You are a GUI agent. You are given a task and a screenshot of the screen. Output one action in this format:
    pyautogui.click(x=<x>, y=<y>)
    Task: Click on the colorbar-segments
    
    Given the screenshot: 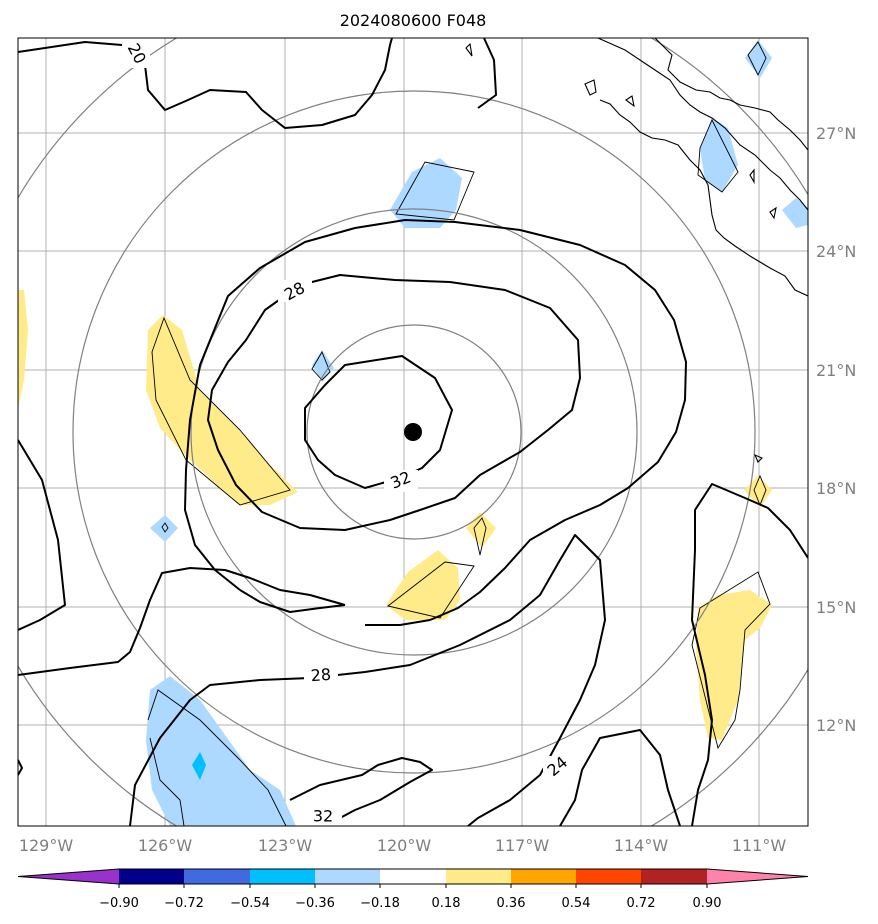 What is the action you would take?
    pyautogui.click(x=413, y=878)
    